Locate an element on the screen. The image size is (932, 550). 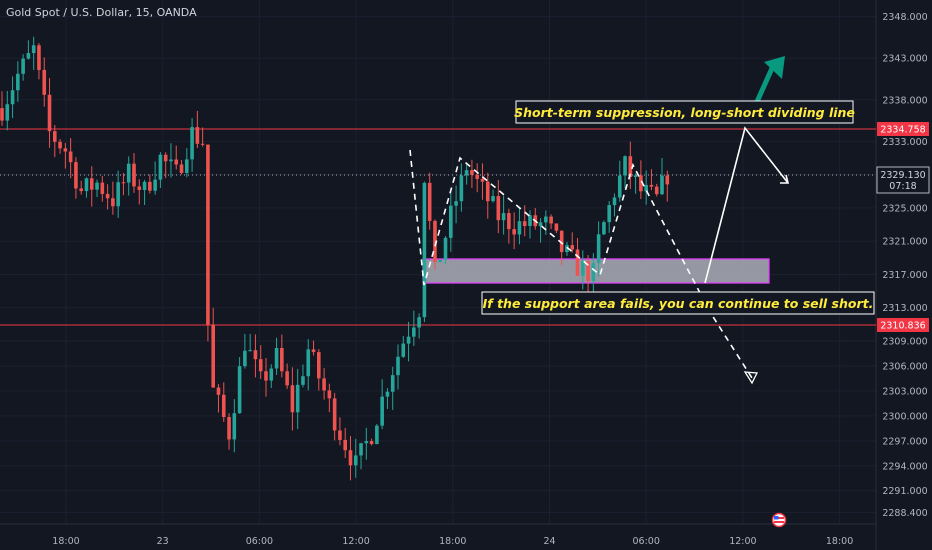
price-tick-label: 2317.000 is located at coordinates (904, 275).